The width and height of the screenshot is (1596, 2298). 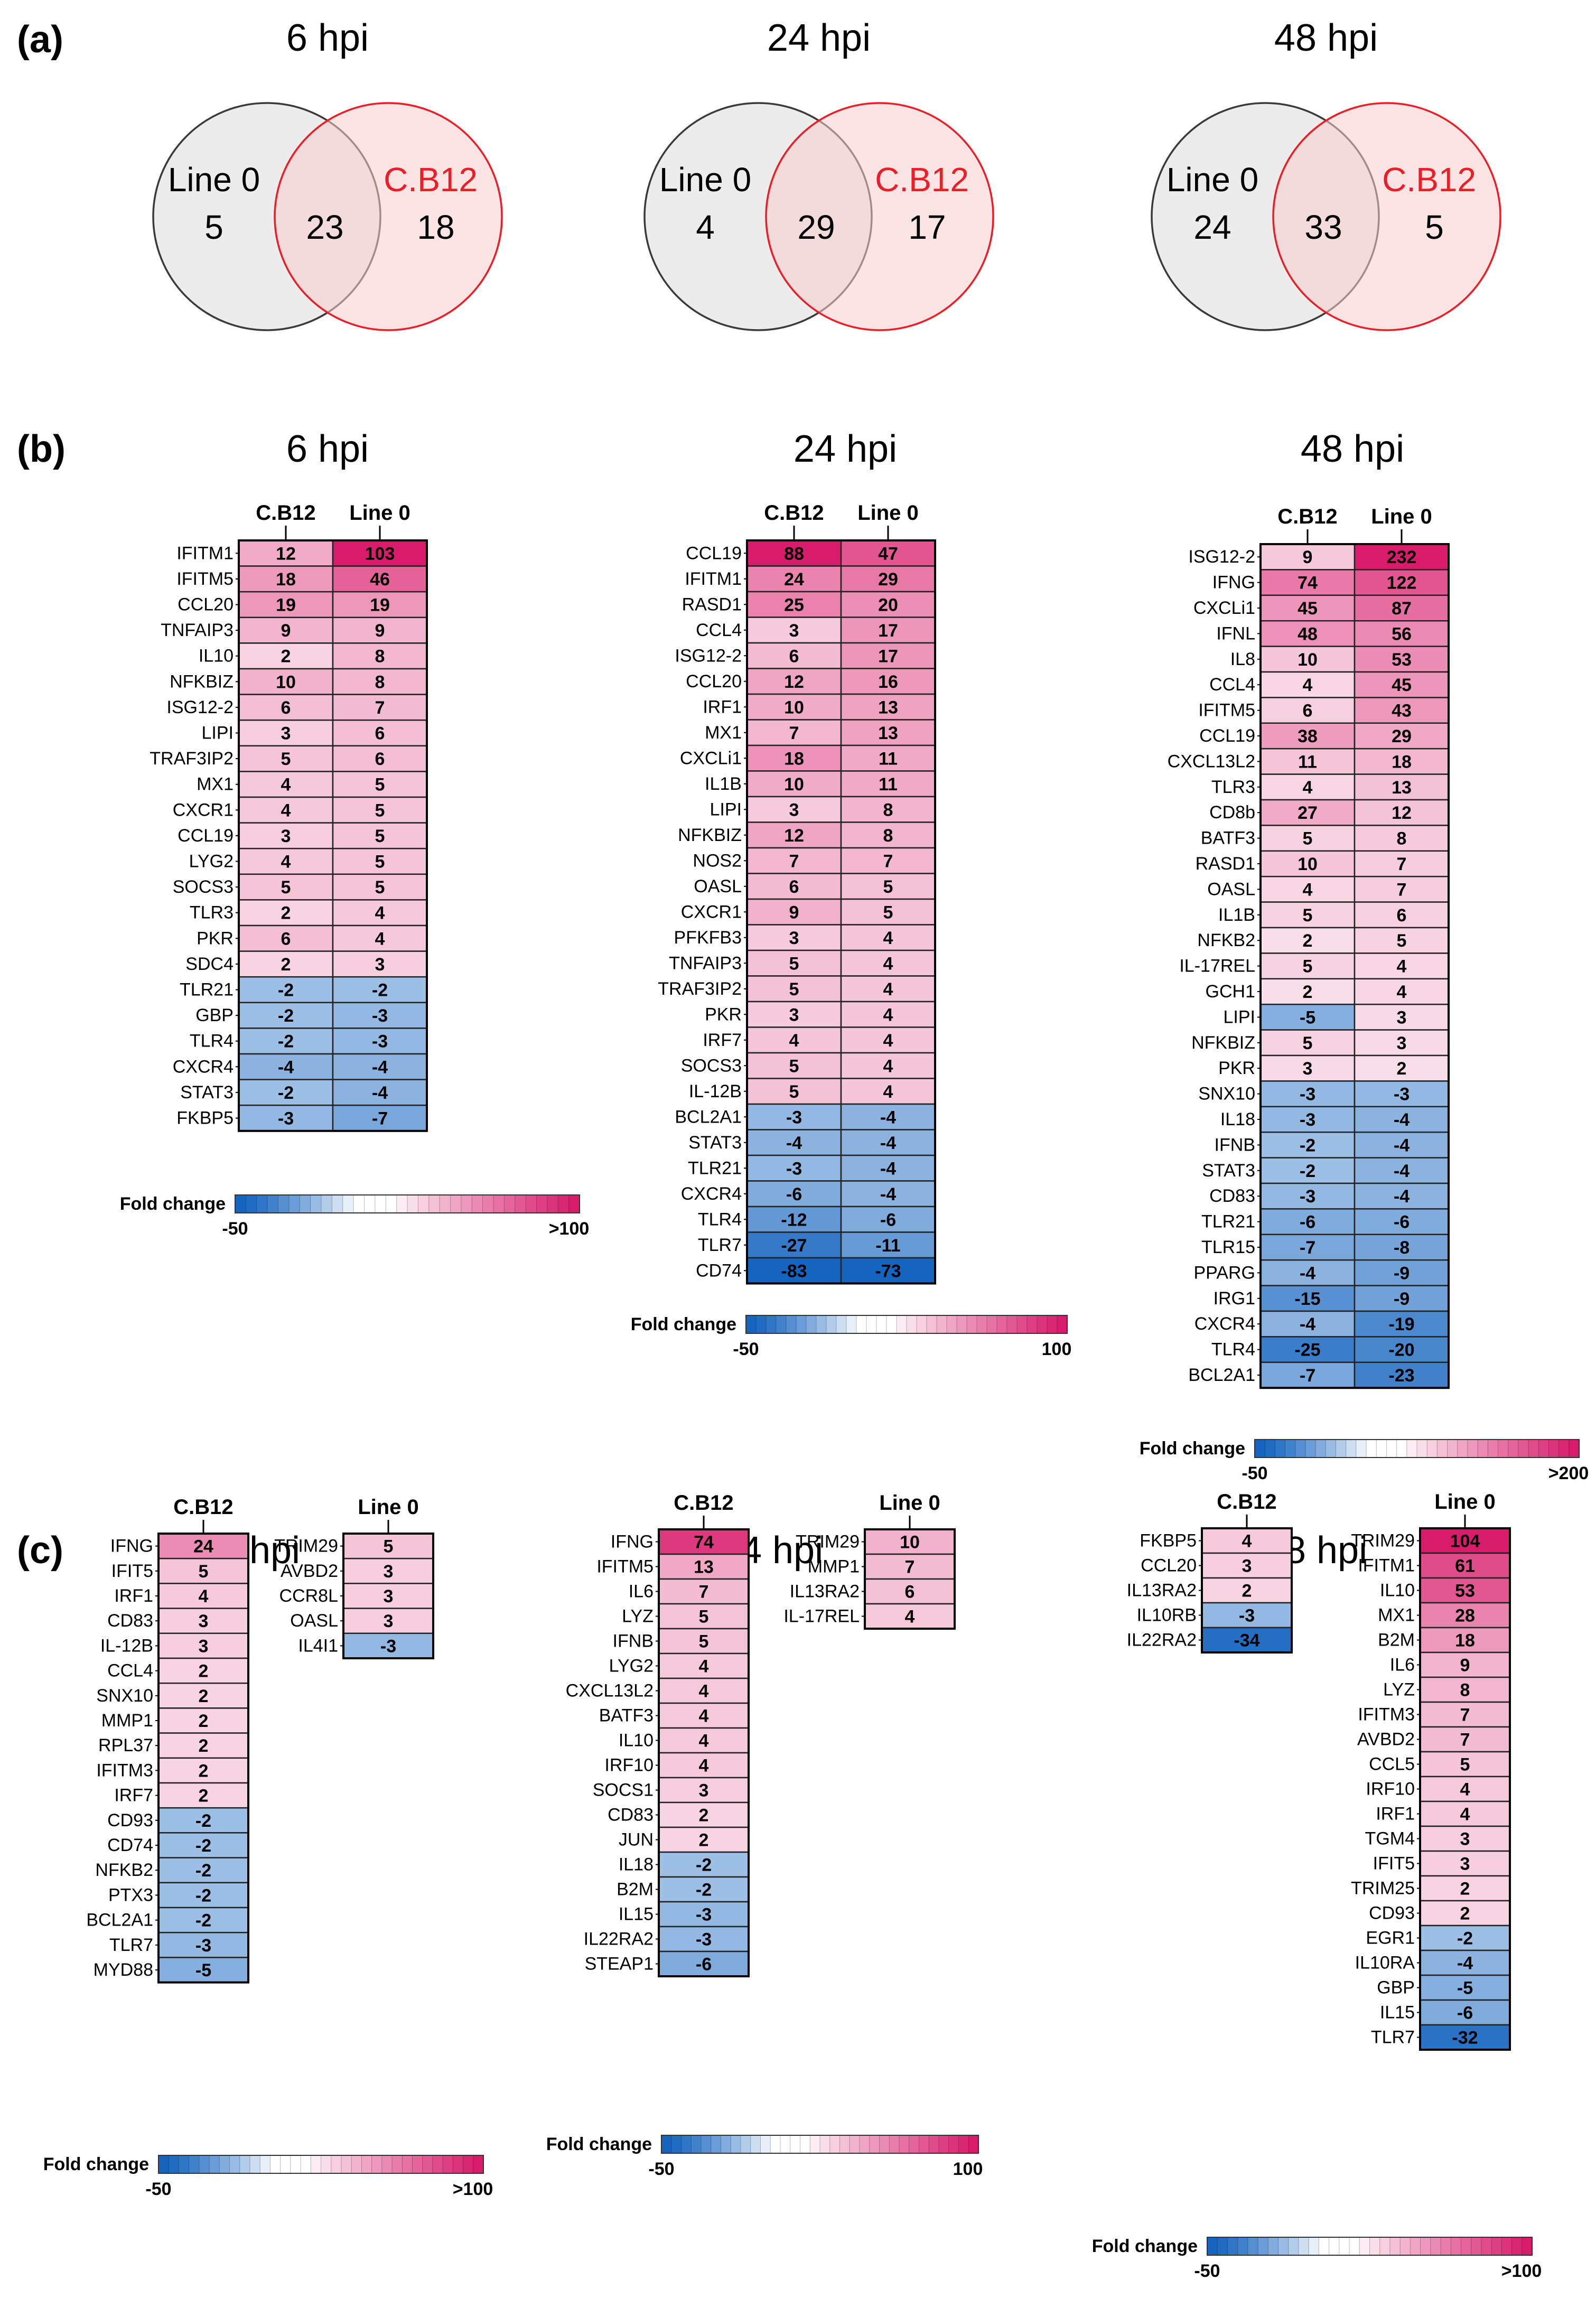 I want to click on gene-label: IRF7, so click(x=133, y=1796).